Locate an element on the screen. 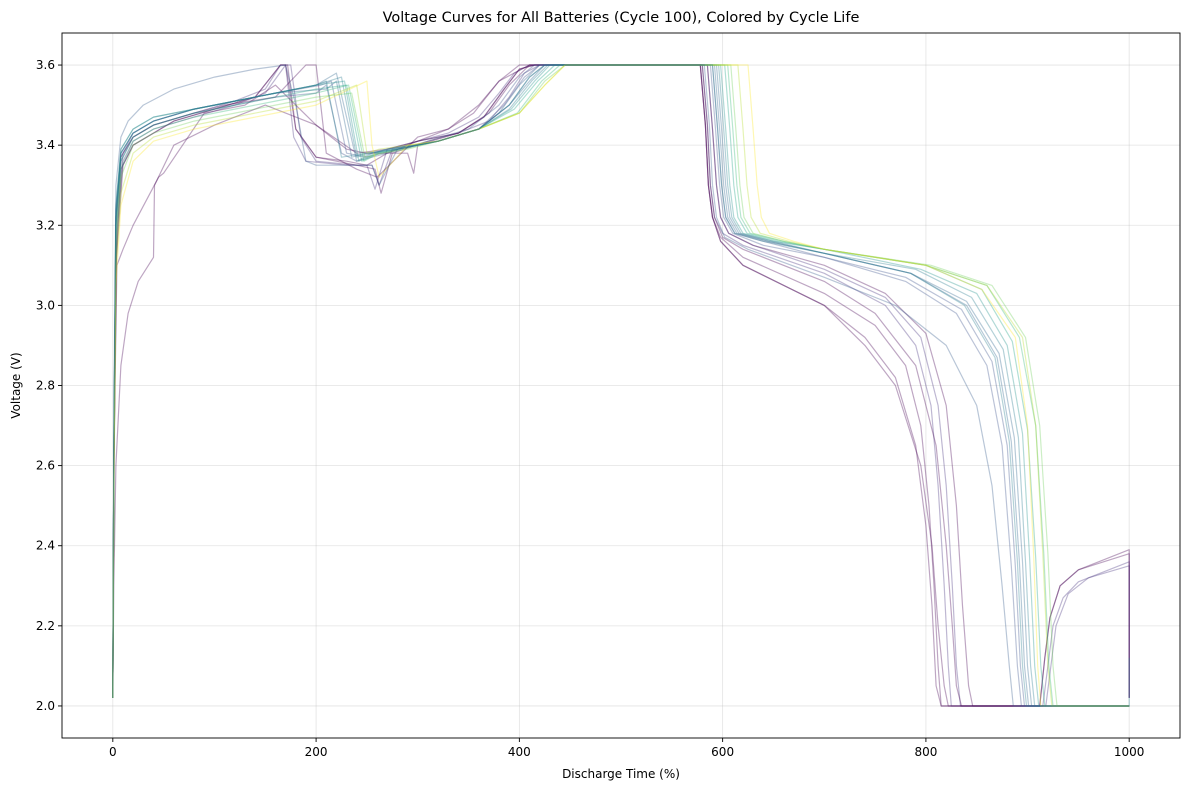 The width and height of the screenshot is (1189, 794). x-tick-label: 400 is located at coordinates (519, 752).